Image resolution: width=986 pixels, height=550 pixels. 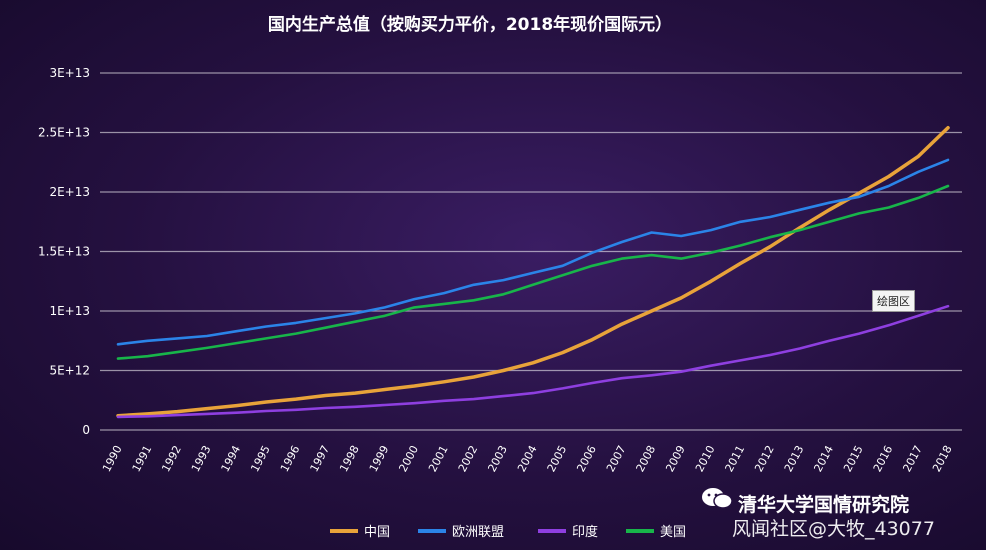 I want to click on x-tick-label: 1997, so click(x=320, y=458).